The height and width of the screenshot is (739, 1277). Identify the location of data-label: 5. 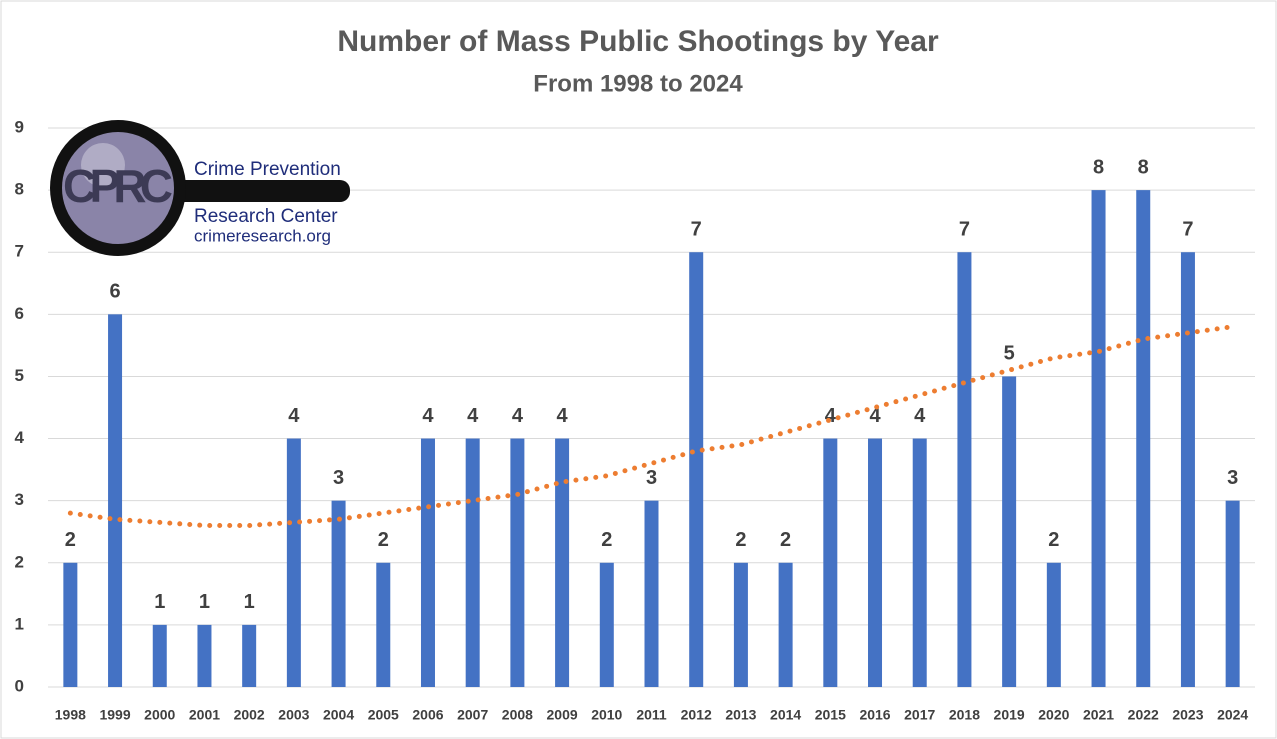
(1009, 354).